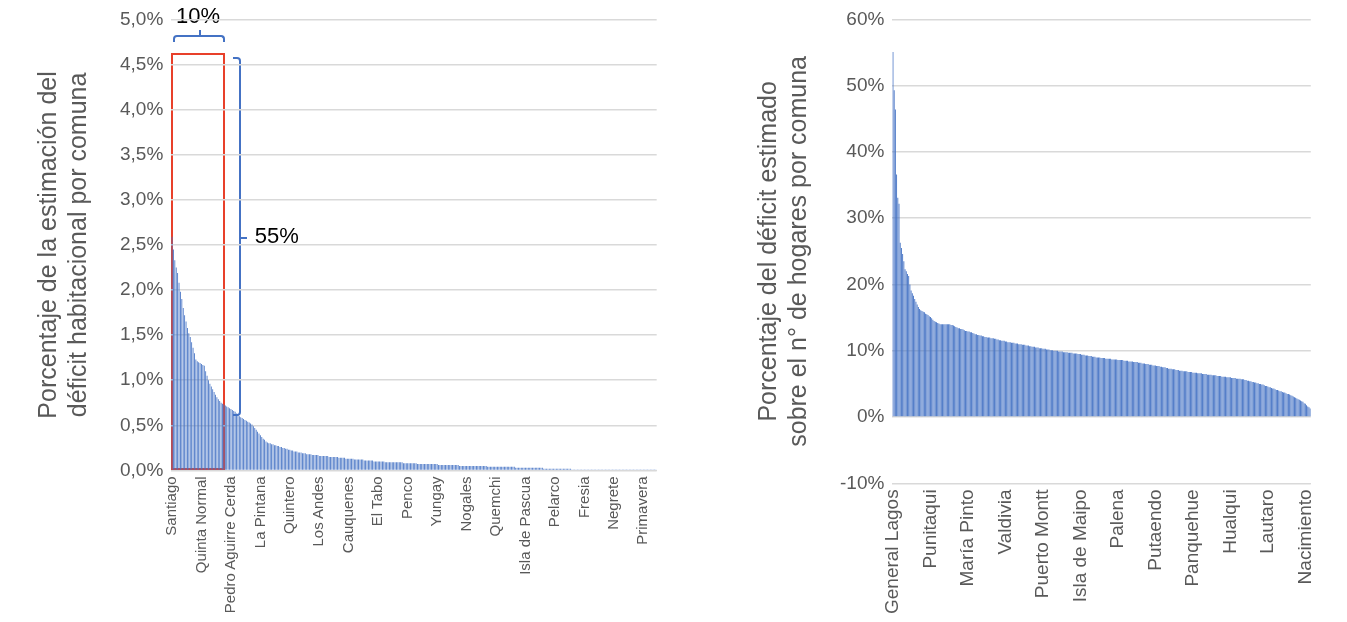  I want to click on y-tick-label: 5,0%, so click(141, 18).